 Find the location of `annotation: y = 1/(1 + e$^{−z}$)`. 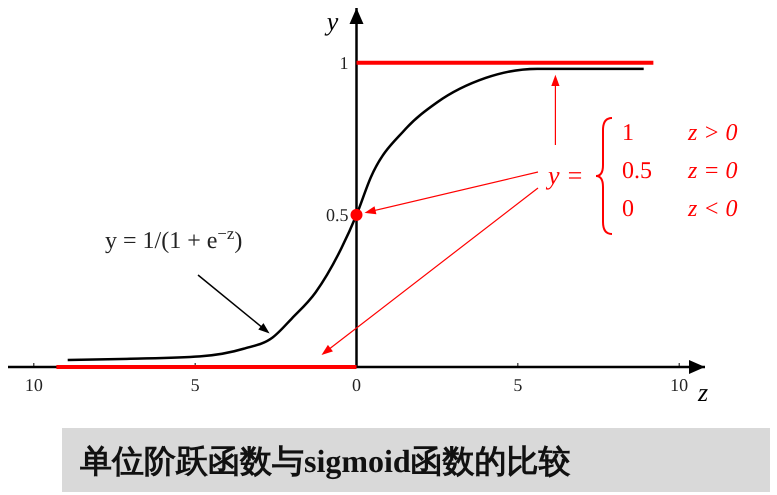

annotation: y = 1/(1 + e$^{−z}$) is located at coordinates (173, 239).